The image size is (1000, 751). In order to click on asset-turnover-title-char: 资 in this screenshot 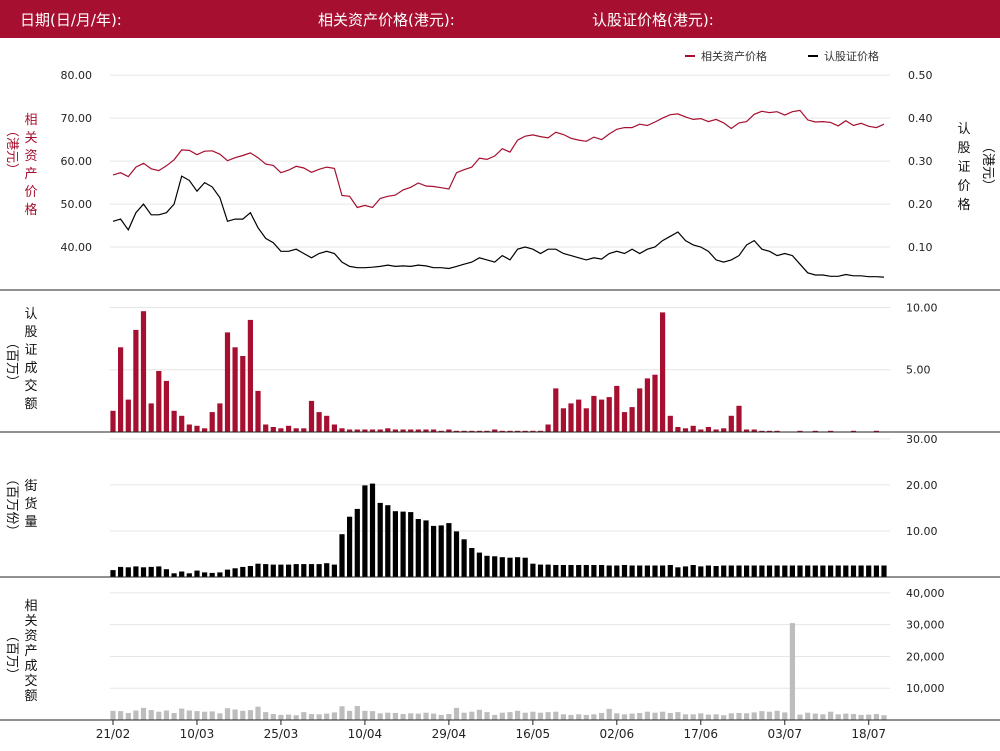, I will do `click(30, 636)`.